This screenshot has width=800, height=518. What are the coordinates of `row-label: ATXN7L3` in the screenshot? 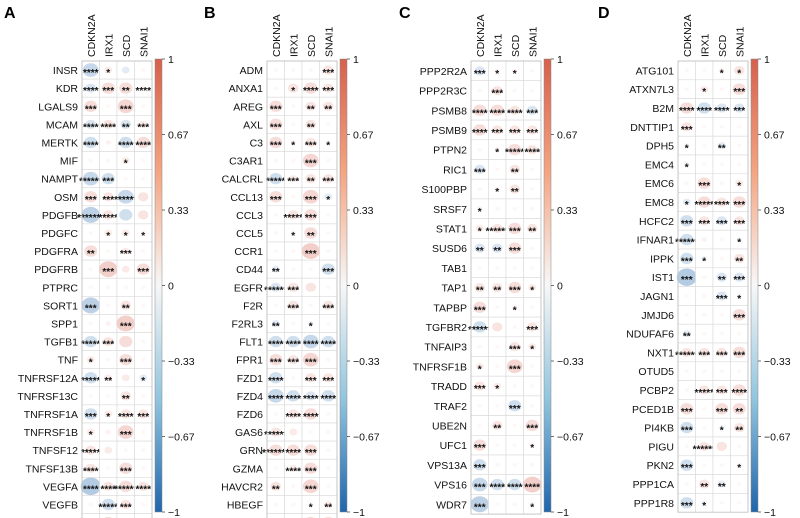 It's located at (651, 90).